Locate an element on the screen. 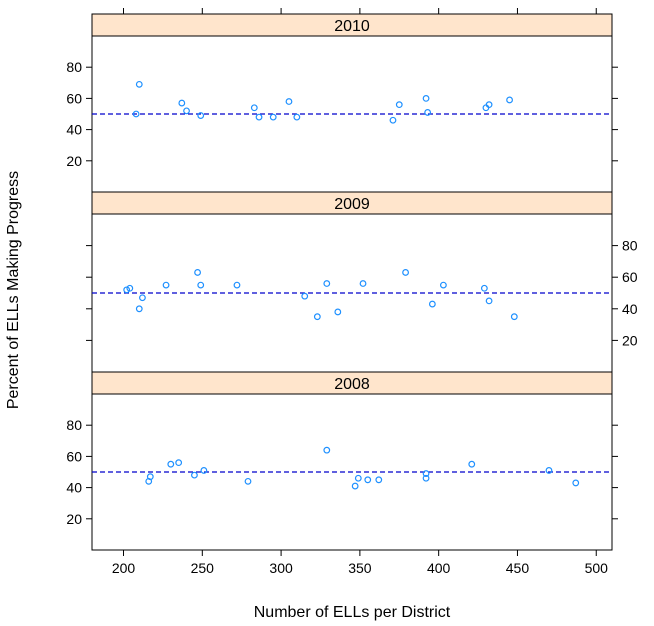 The width and height of the screenshot is (654, 626). x-tick-label: 500 is located at coordinates (597, 568).